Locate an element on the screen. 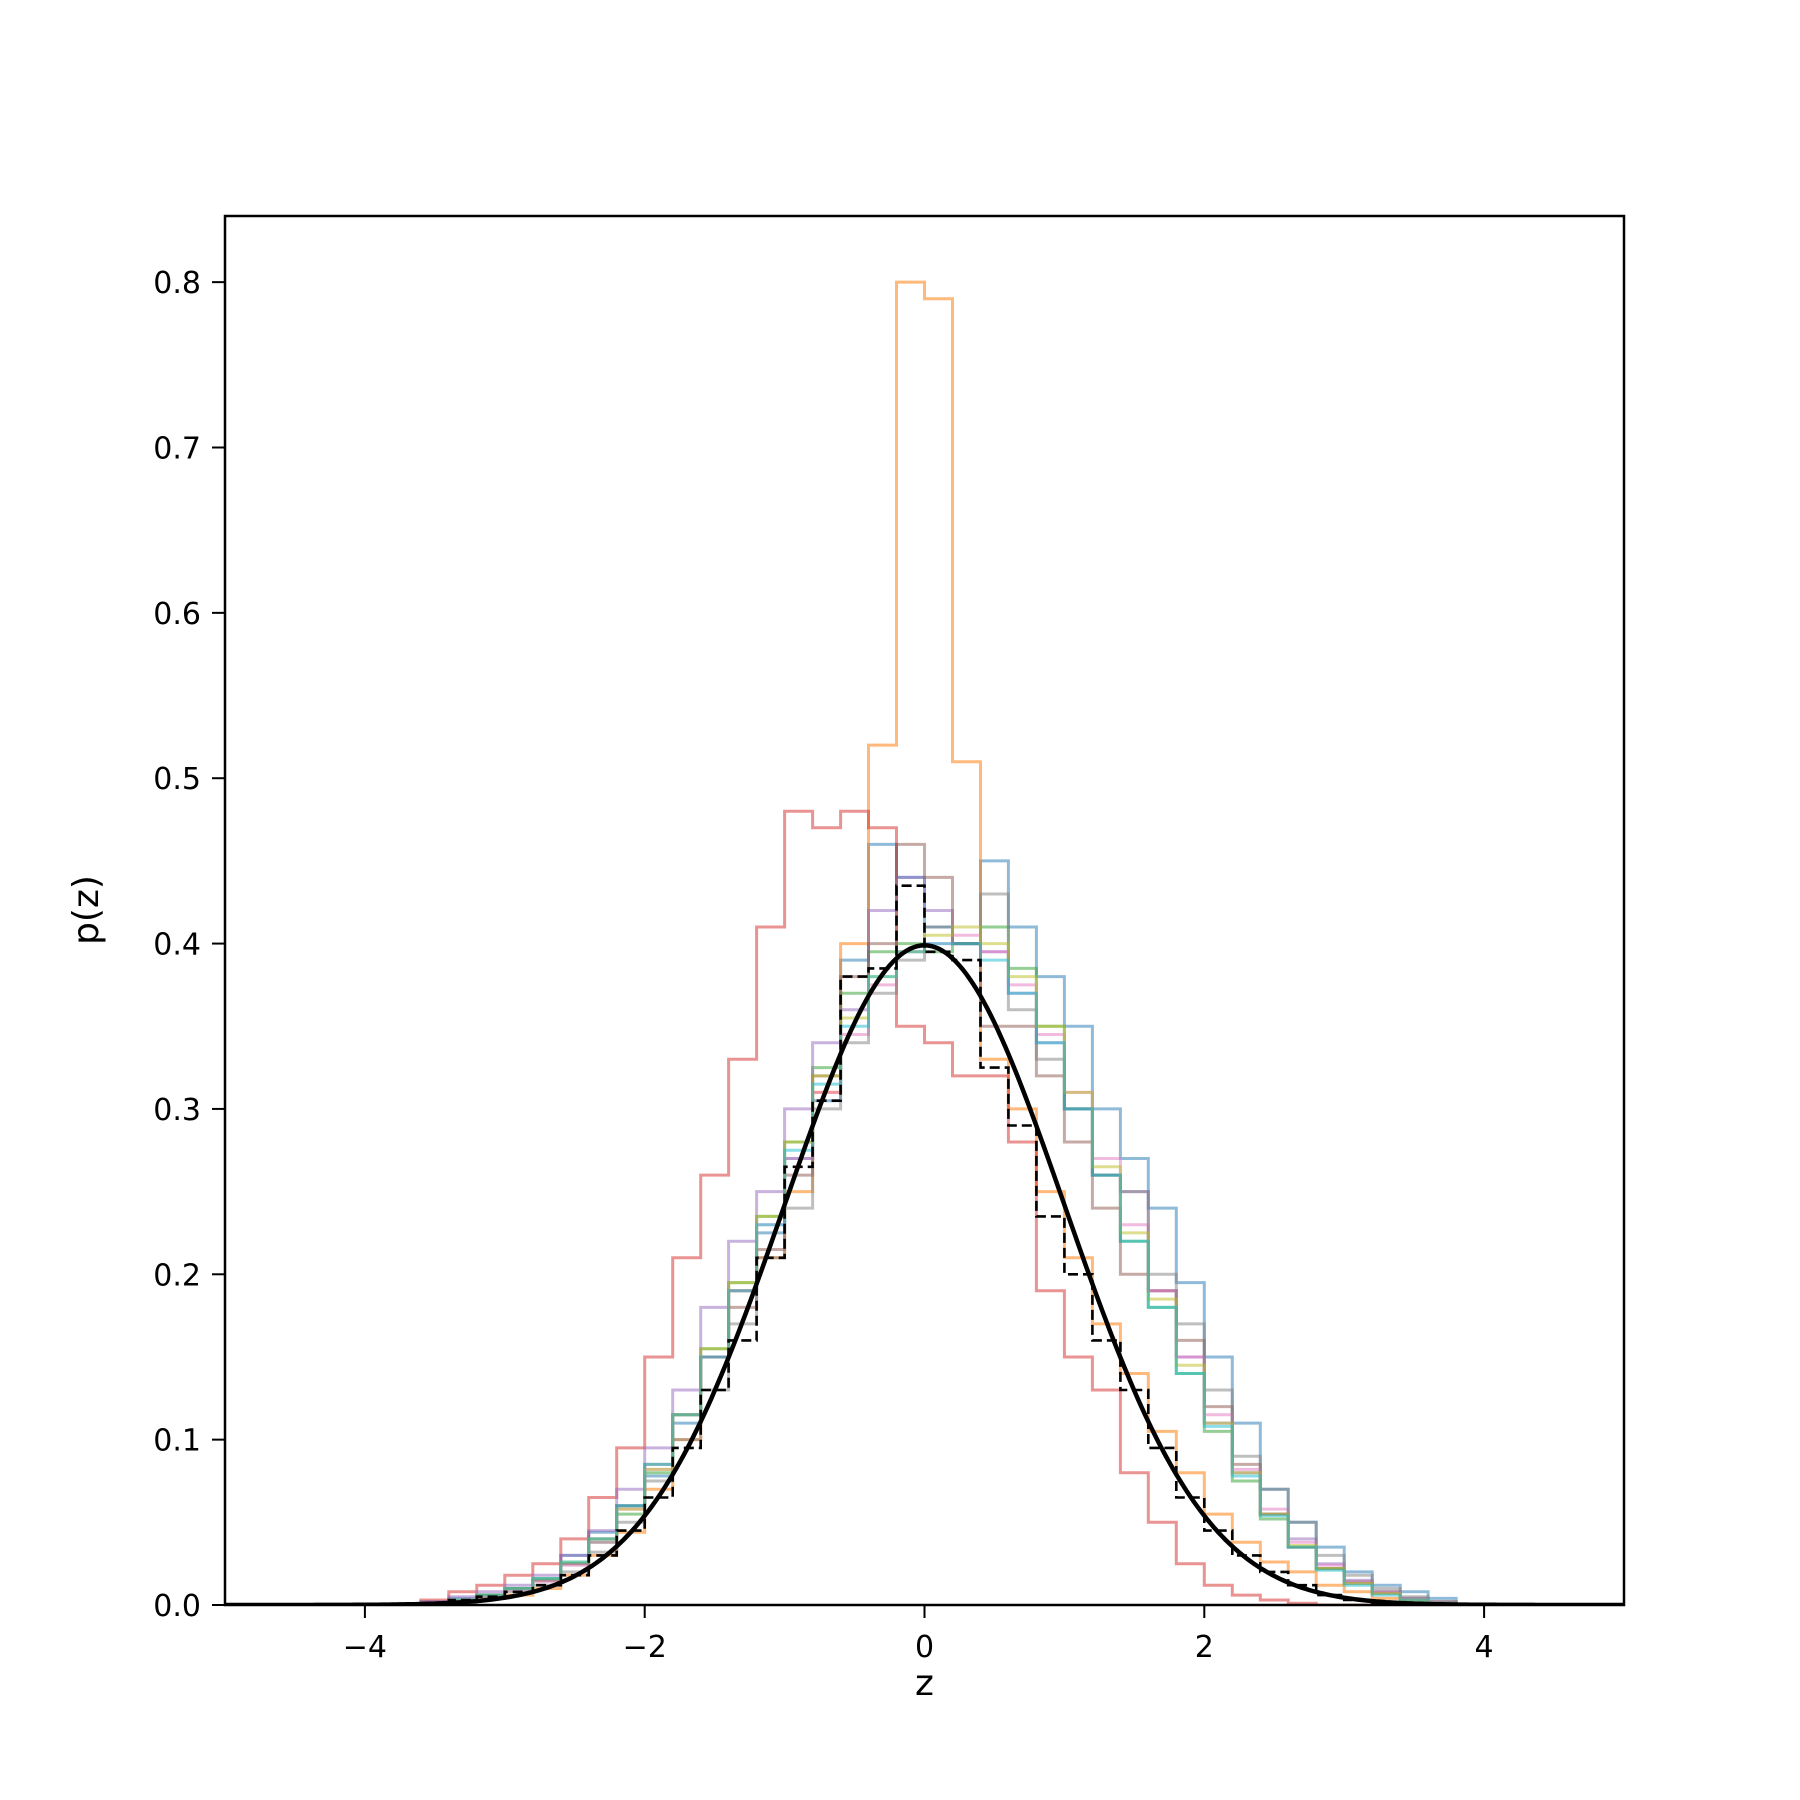 The image size is (1800, 1800). y-axis-ticks: 0.0 0.1 0.2 0.3 0.4 0.5 0.6 0.7 0.8 is located at coordinates (189, 945).